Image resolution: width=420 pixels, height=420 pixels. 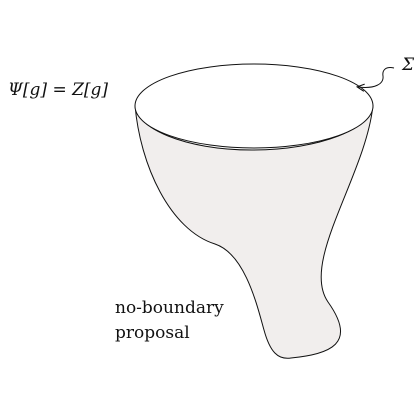 What do you see at coordinates (169, 321) in the screenshot?
I see `proposal-label: no-boundary proposal` at bounding box center [169, 321].